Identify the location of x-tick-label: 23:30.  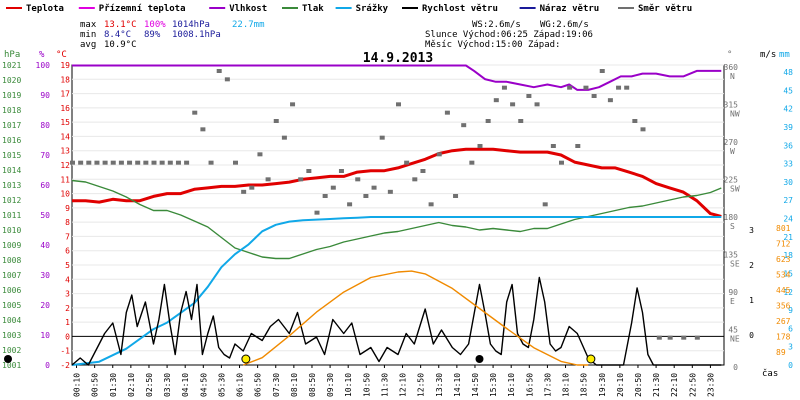
(710, 385).